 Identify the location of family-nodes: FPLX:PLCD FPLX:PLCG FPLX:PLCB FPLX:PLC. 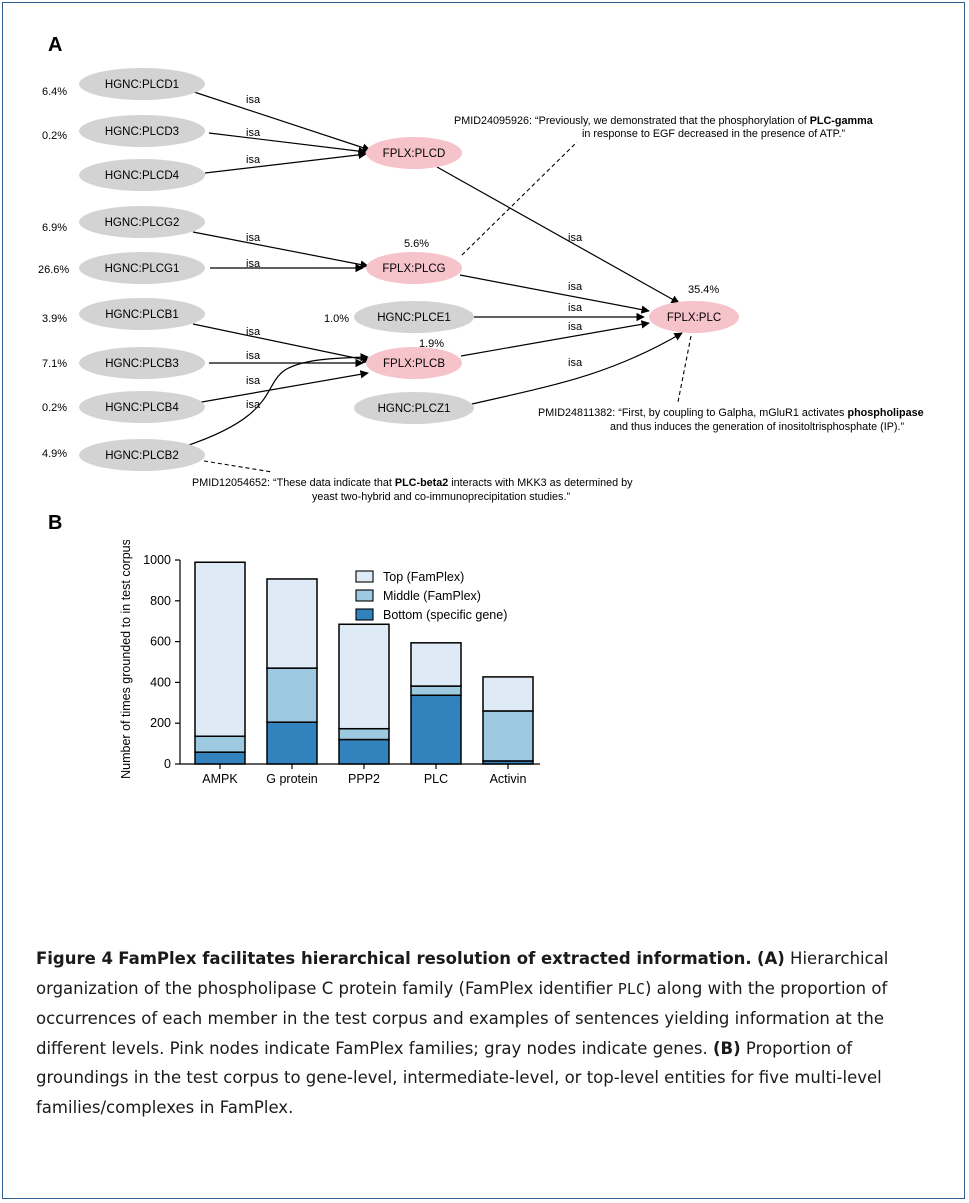
(552, 258).